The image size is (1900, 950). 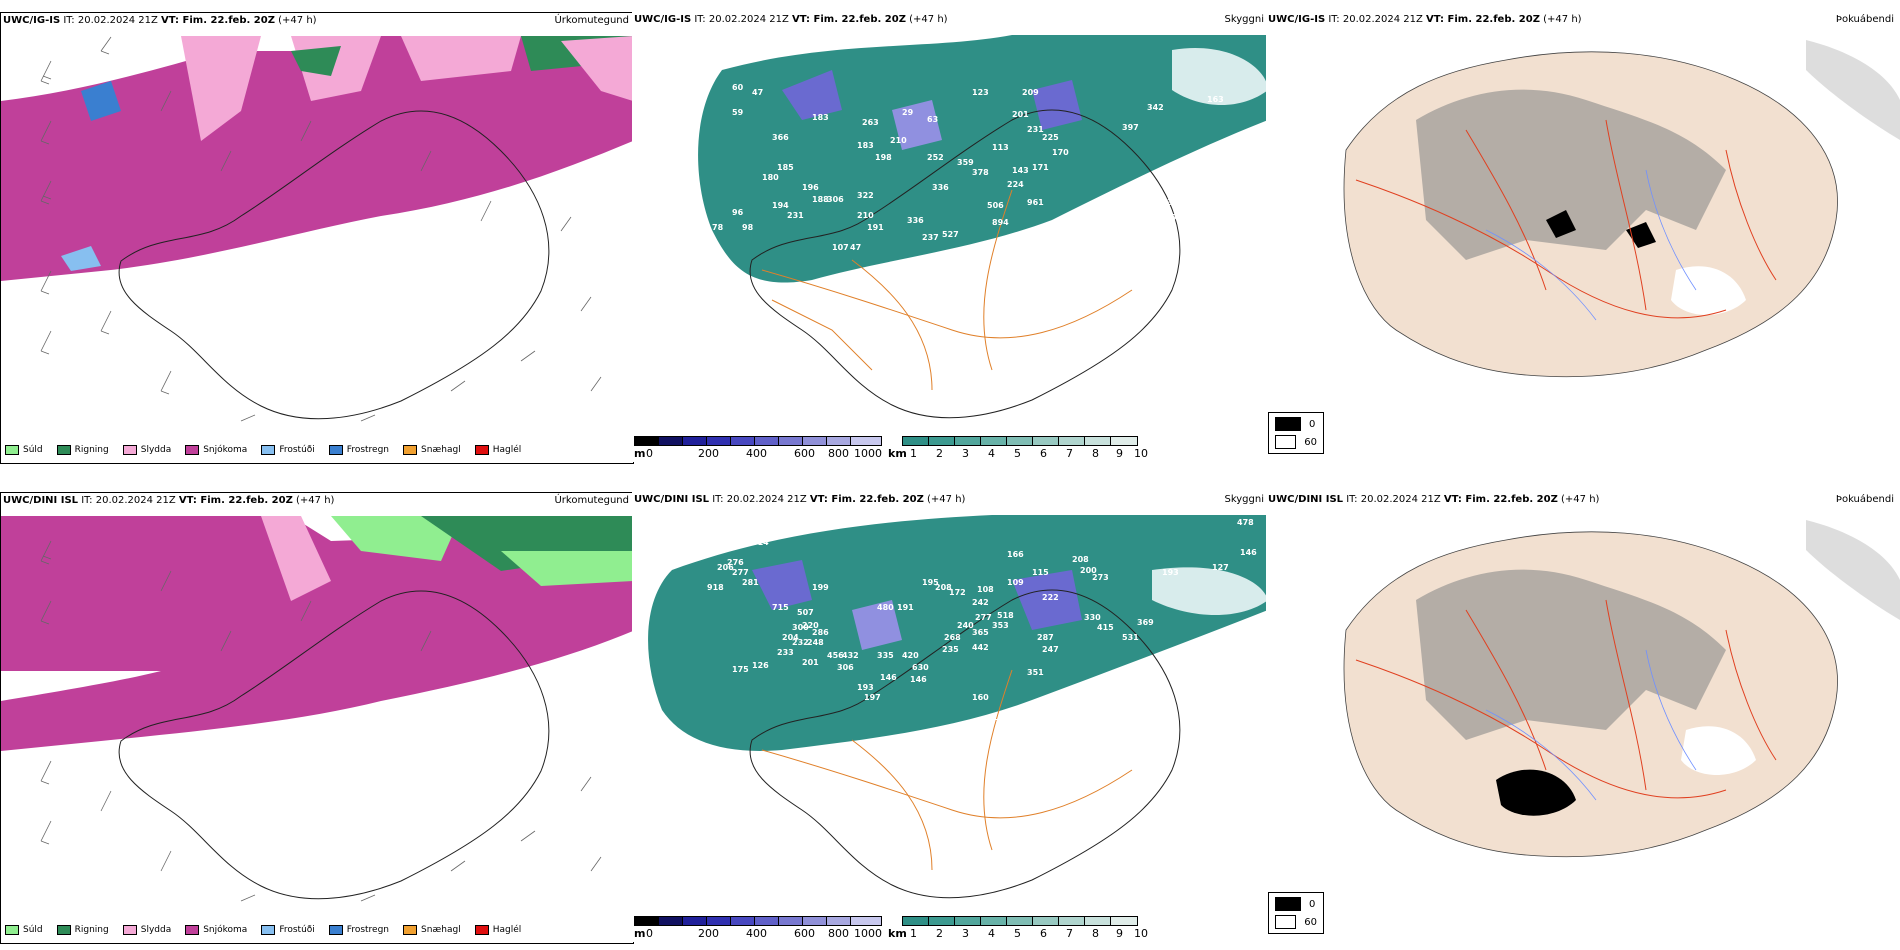 I want to click on svg-text: 170, so click(x=1060, y=152).